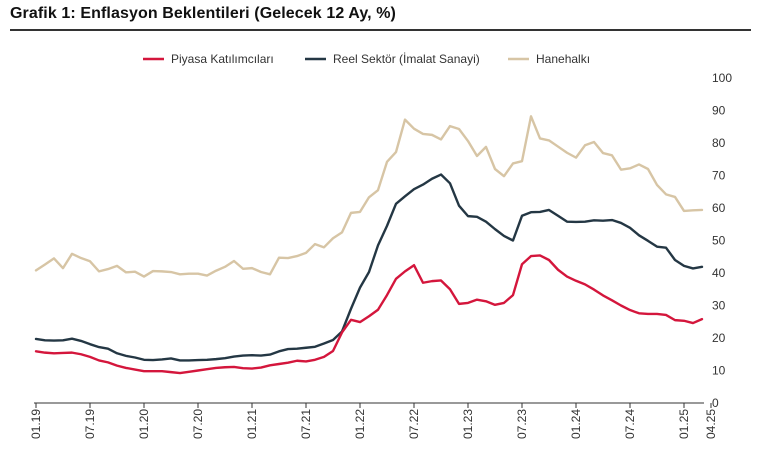  I want to click on y-tick-label: 10, so click(719, 371).